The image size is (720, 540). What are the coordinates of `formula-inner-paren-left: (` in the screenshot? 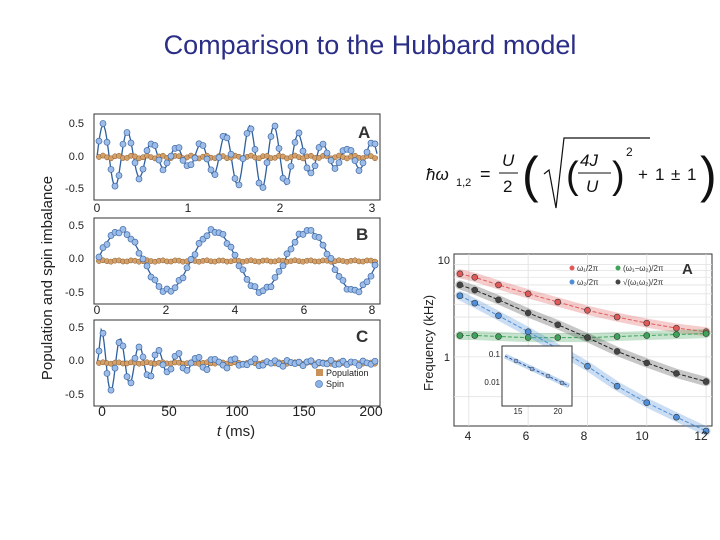 It's located at (572, 176).